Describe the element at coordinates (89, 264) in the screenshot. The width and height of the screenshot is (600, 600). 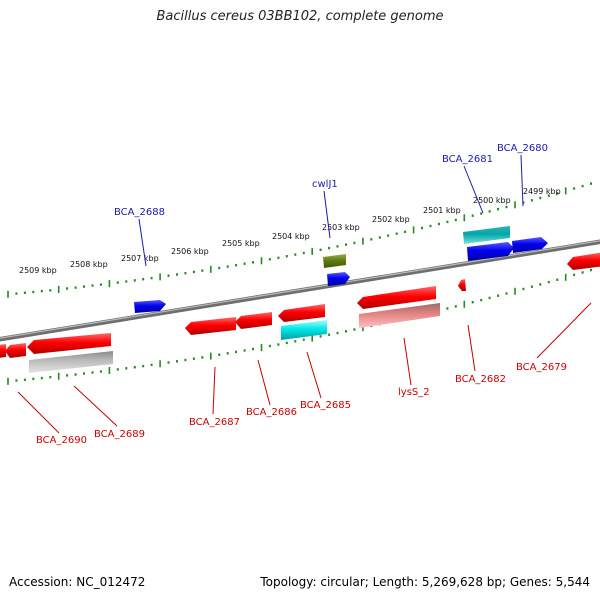
I see `kbp-label: 2508 kbp` at that location.